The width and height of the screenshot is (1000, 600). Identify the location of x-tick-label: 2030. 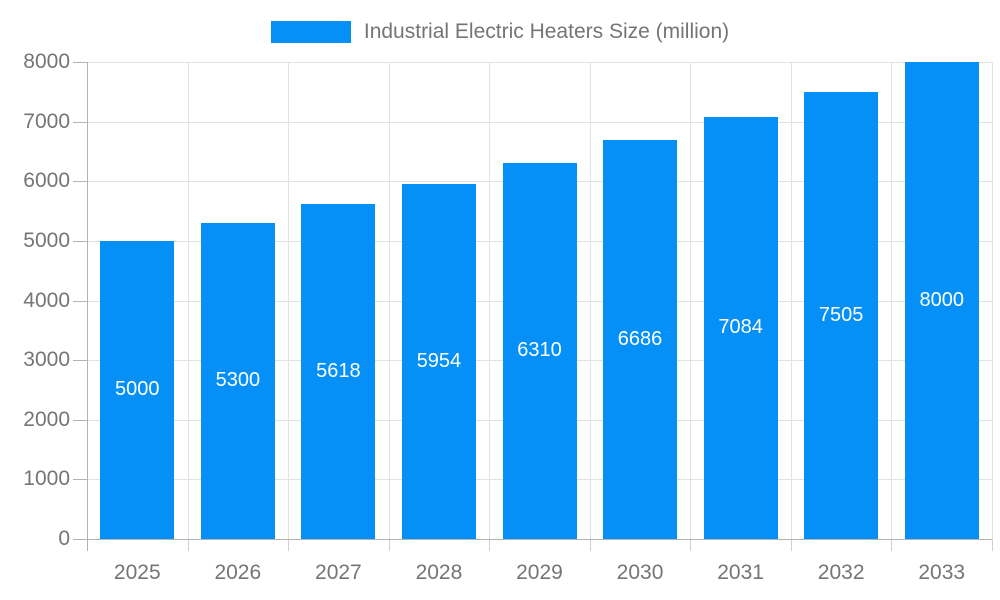
(640, 572).